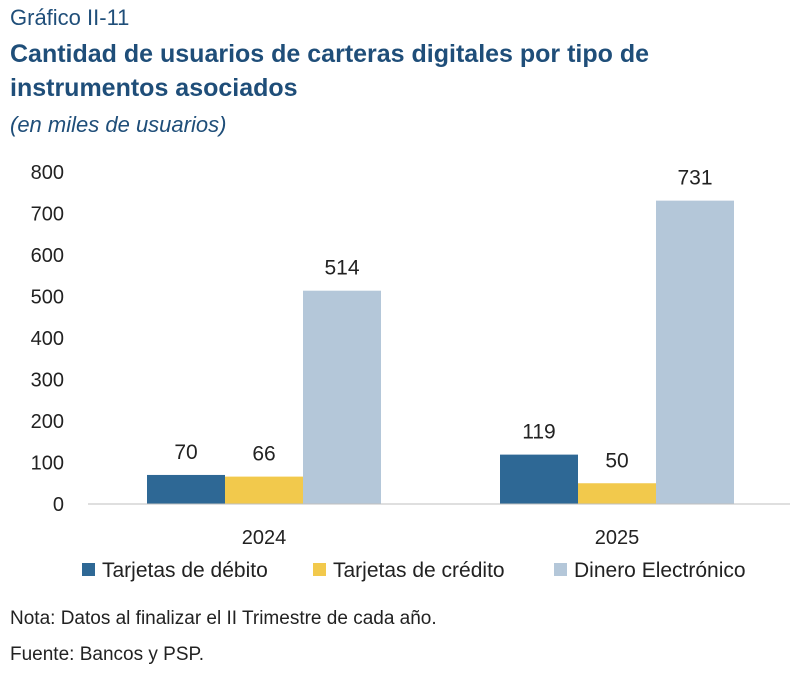  What do you see at coordinates (441, 538) in the screenshot?
I see `x-axis: 2024 2025` at bounding box center [441, 538].